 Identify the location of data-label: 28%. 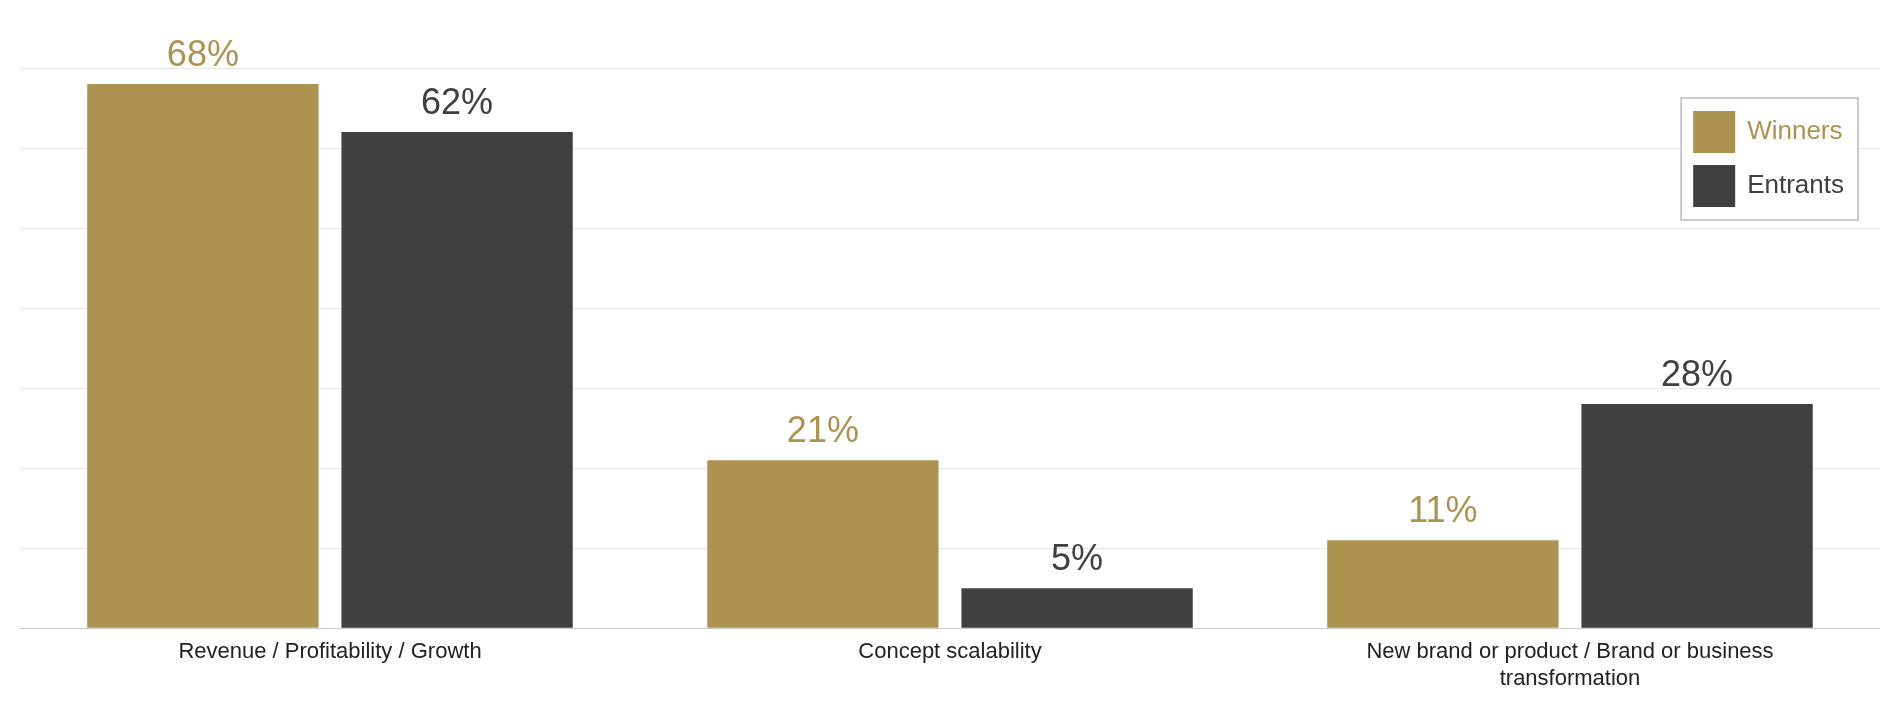
(1697, 374).